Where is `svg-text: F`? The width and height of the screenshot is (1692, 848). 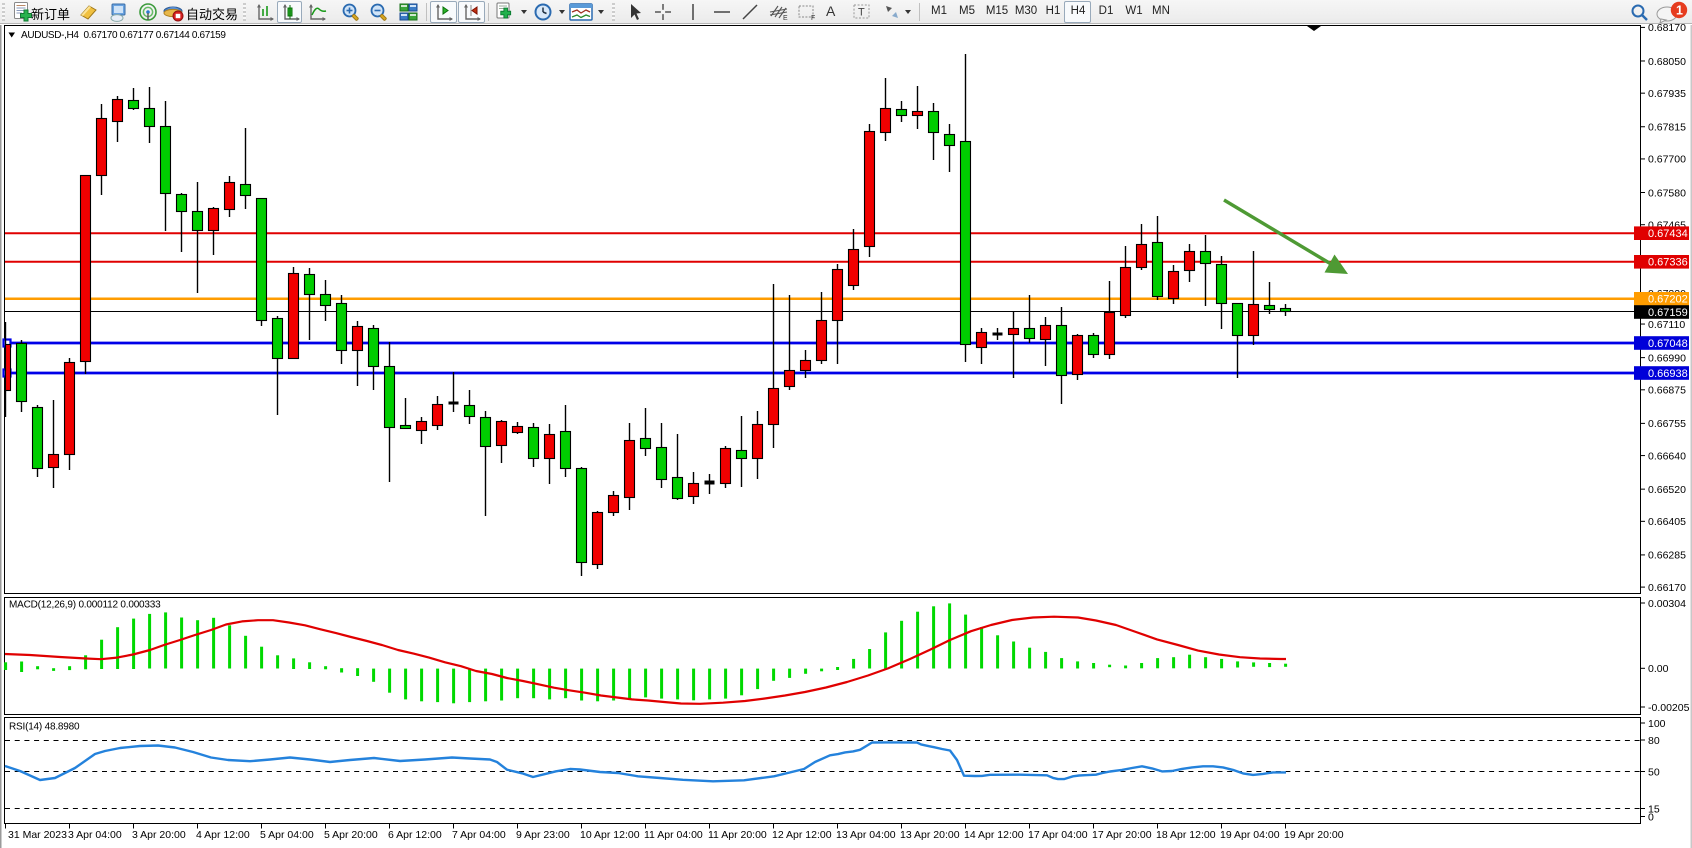
svg-text: F is located at coordinates (813, 18).